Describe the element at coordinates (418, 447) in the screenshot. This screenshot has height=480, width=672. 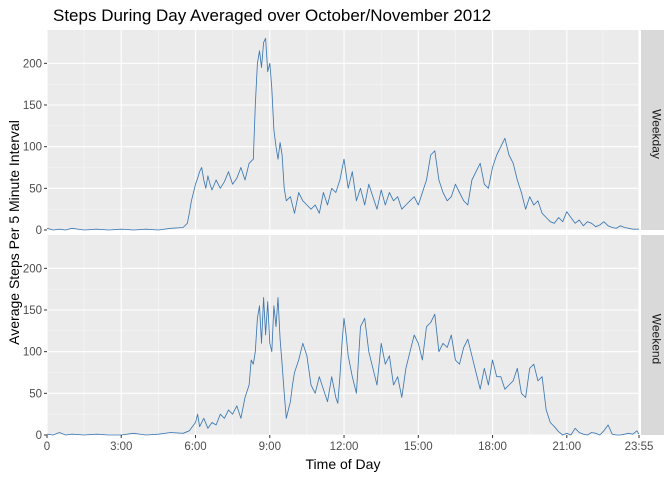
I see `x-tick-label: 15:00` at that location.